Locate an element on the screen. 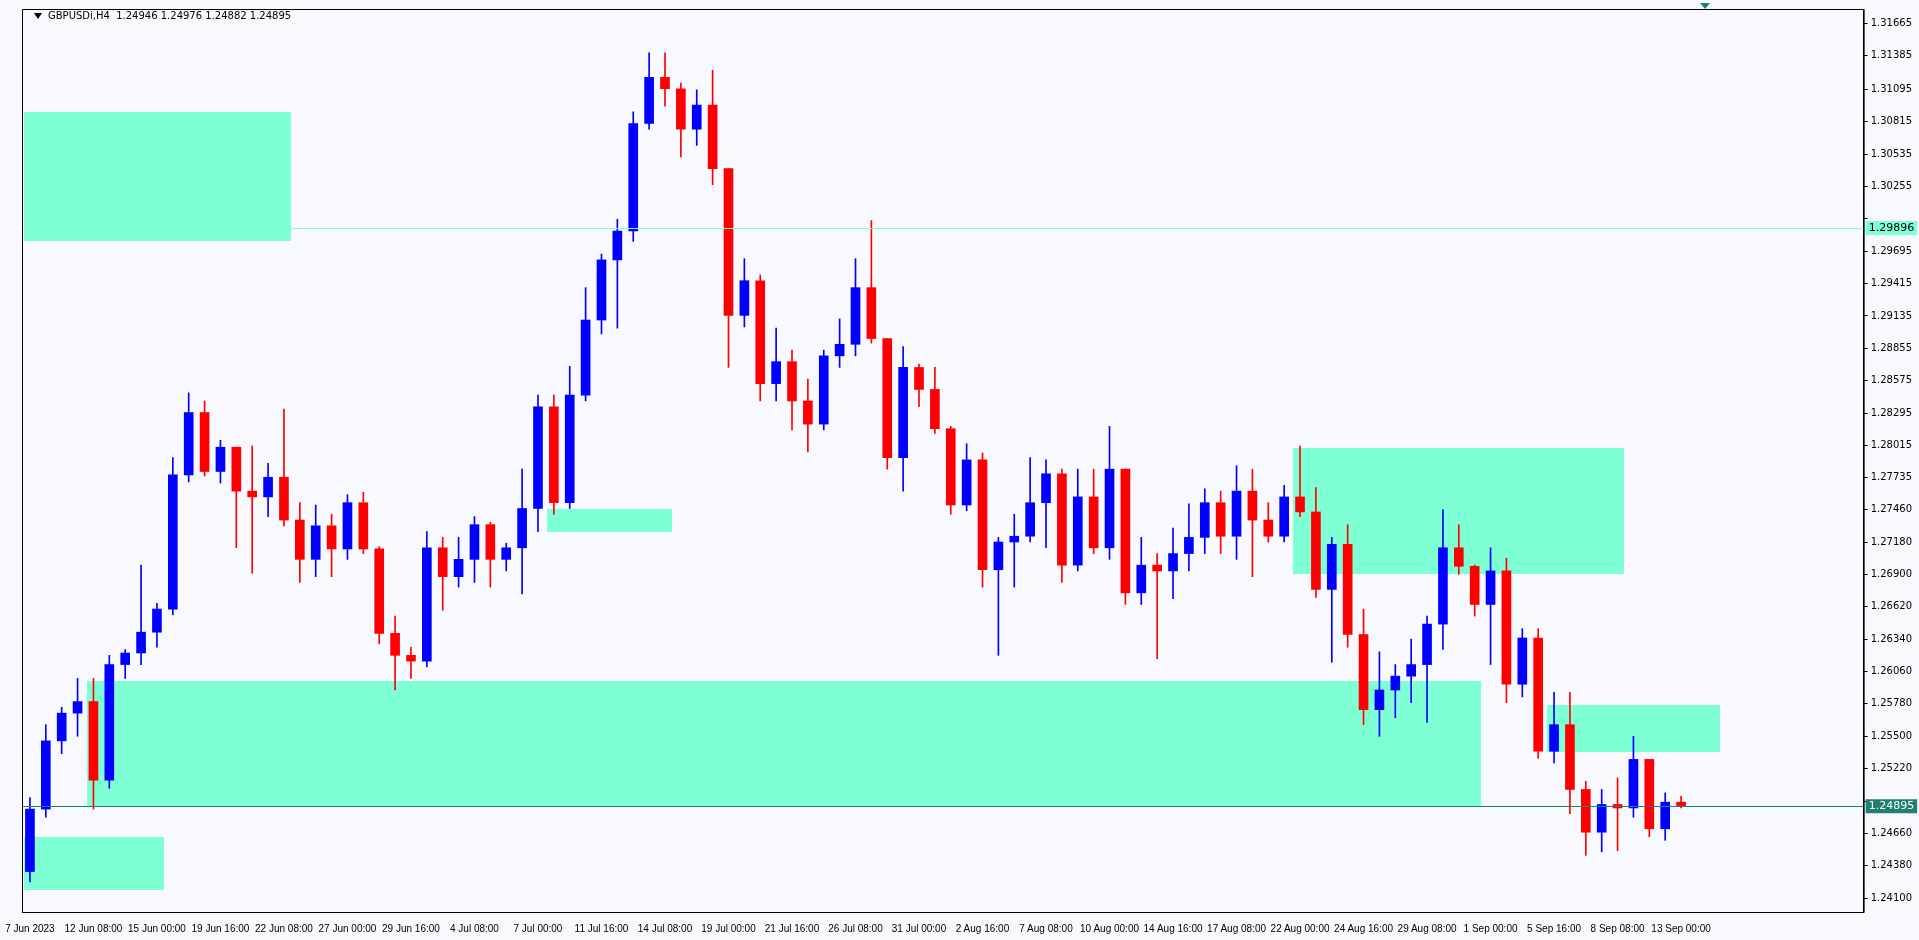 This screenshot has width=1919, height=940. x-tick-label: 15 Jun 00:00 is located at coordinates (157, 928).